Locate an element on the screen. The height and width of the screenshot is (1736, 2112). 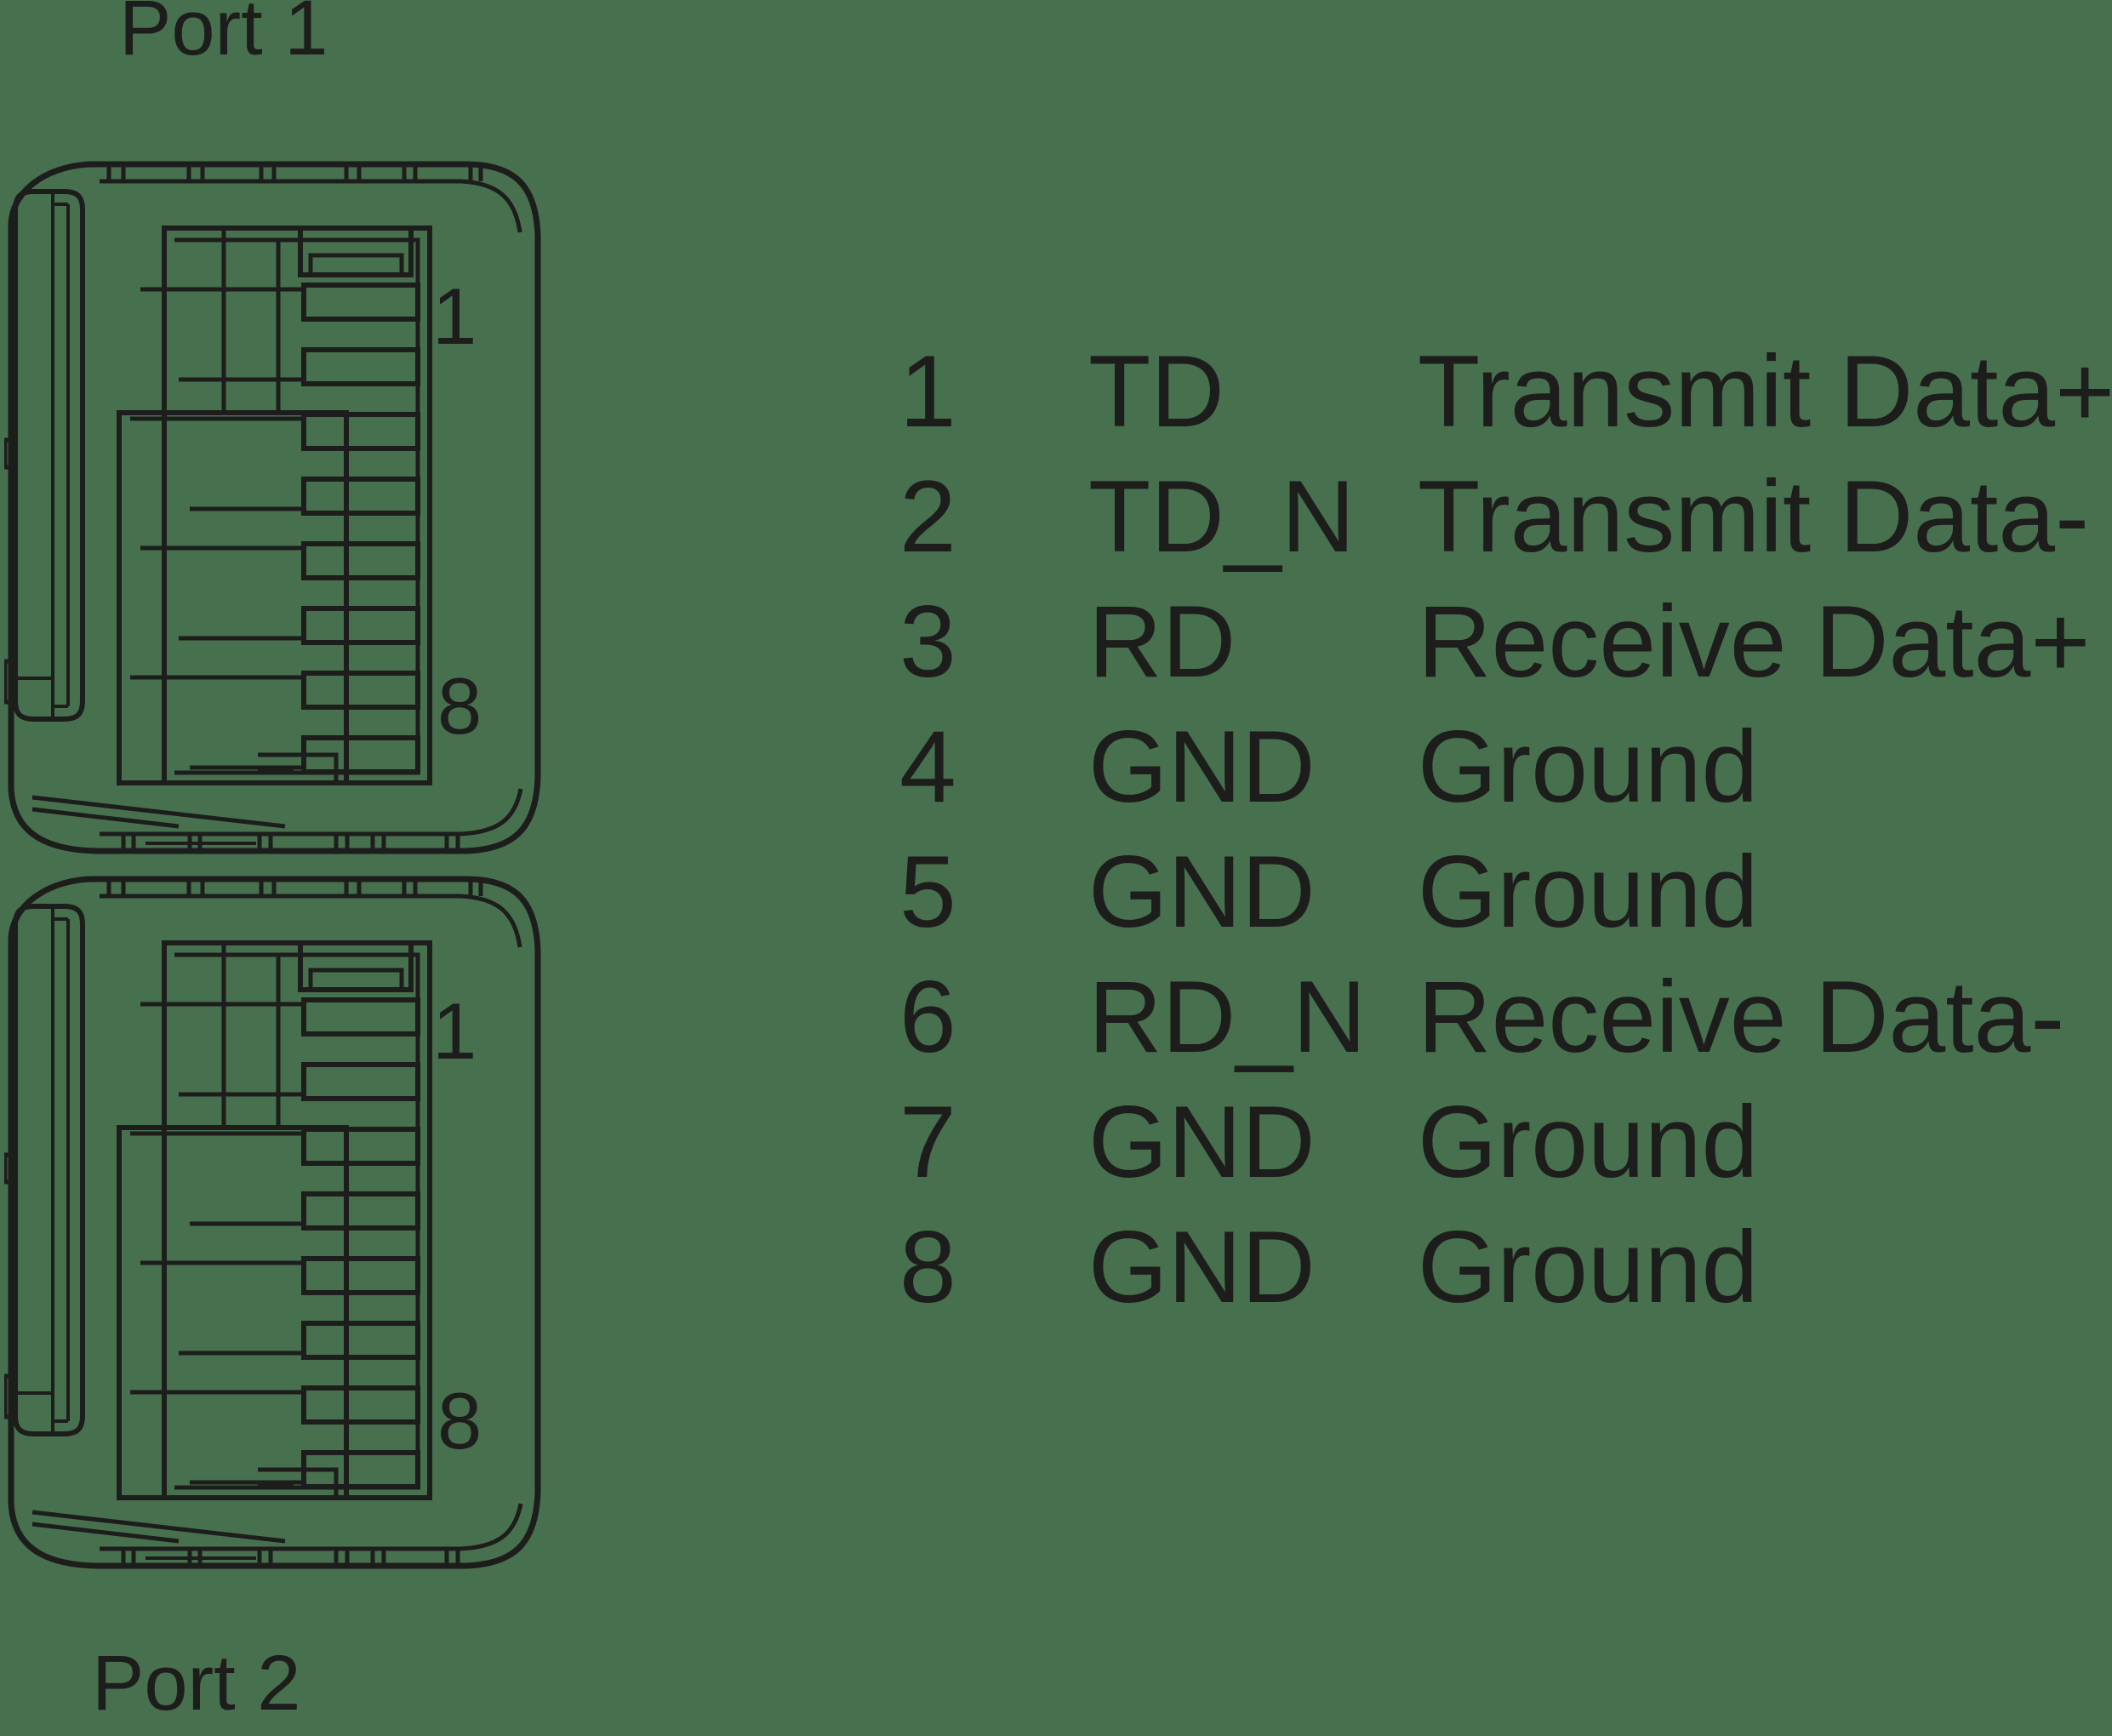
pin-table-row: 4 GND Ground is located at coordinates (1505, 767).